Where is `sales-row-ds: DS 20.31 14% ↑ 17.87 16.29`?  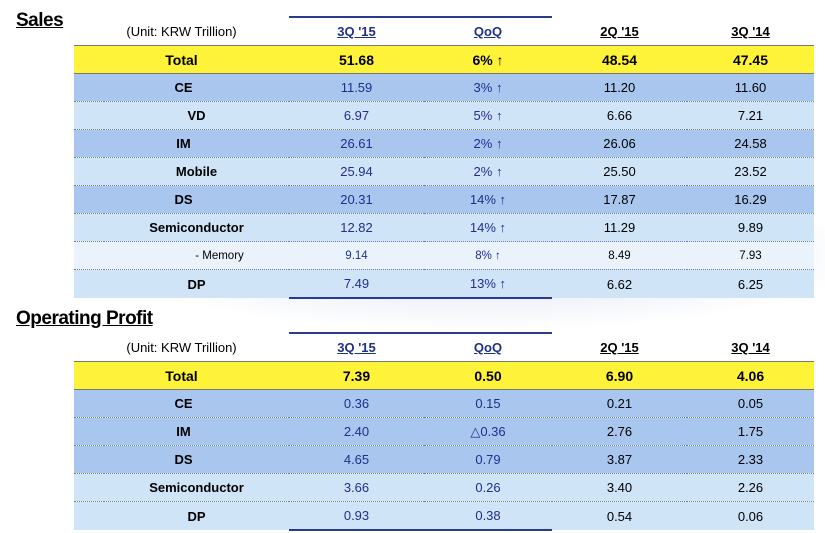
sales-row-ds: DS 20.31 14% ↑ 17.87 16.29 is located at coordinates (444, 199).